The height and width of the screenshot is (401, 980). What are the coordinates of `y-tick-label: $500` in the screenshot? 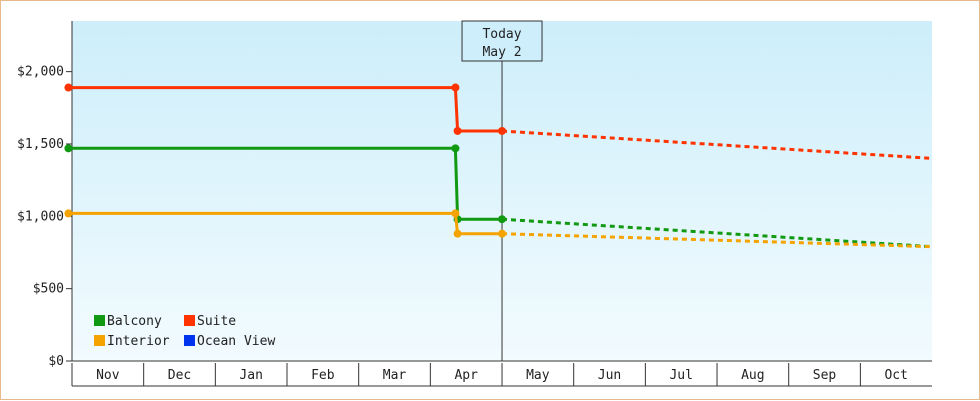 It's located at (48, 289).